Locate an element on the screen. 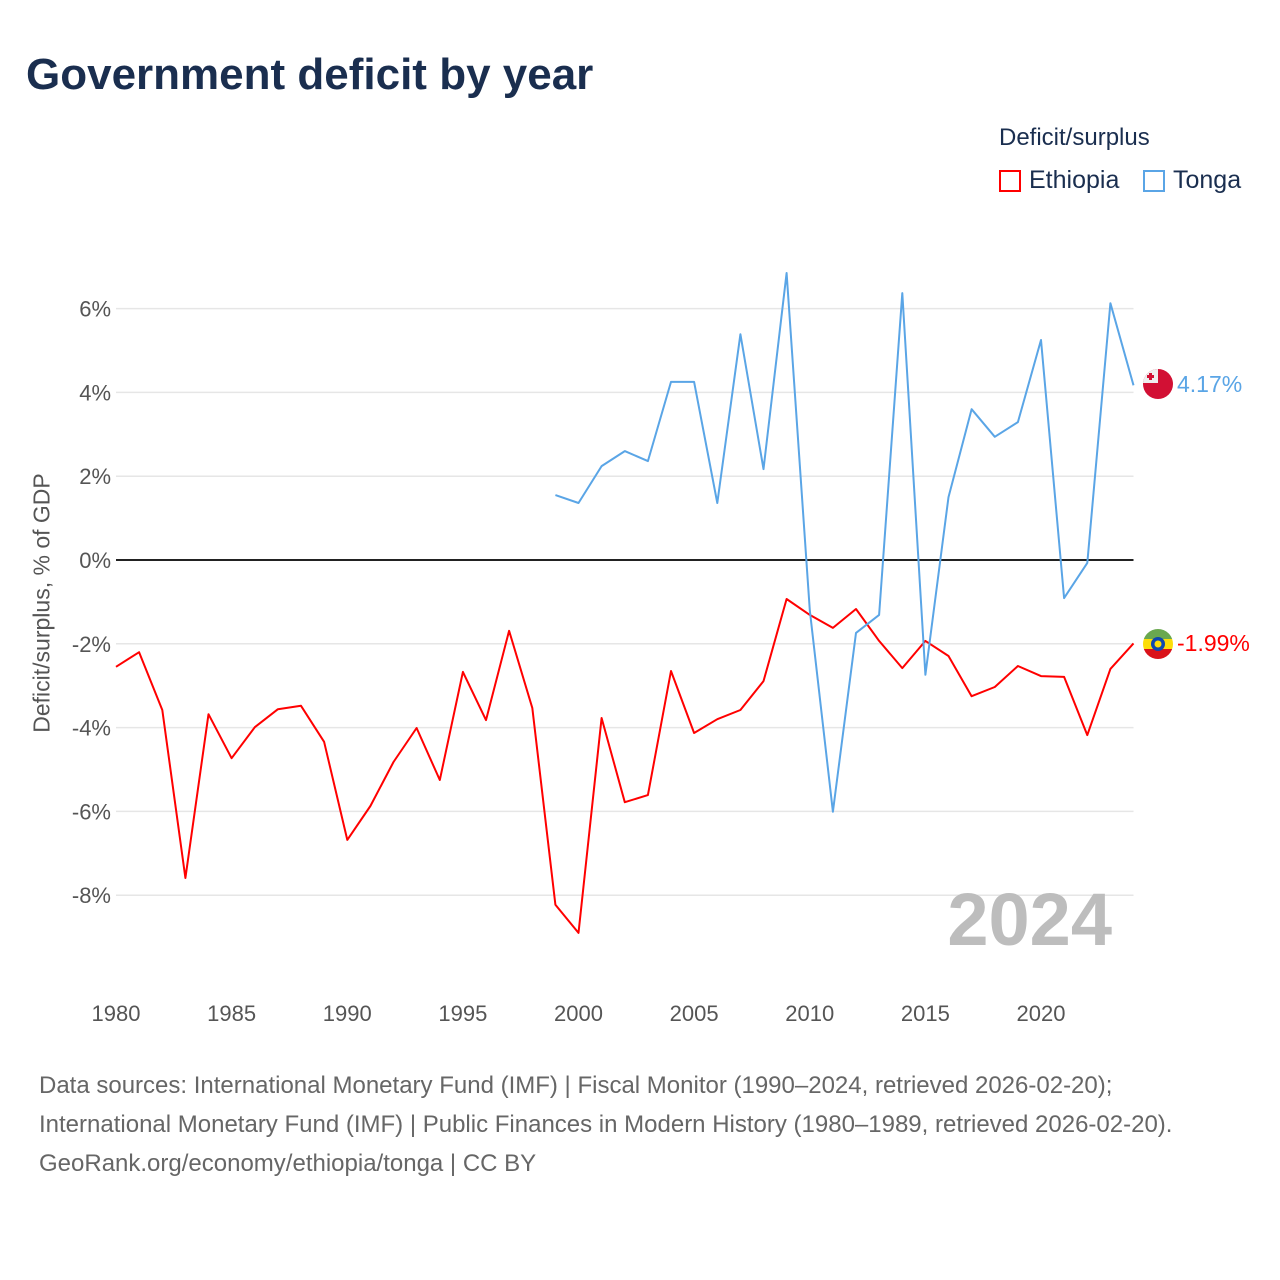 The height and width of the screenshot is (1280, 1280). x-tick-label: 1990 is located at coordinates (347, 1013).